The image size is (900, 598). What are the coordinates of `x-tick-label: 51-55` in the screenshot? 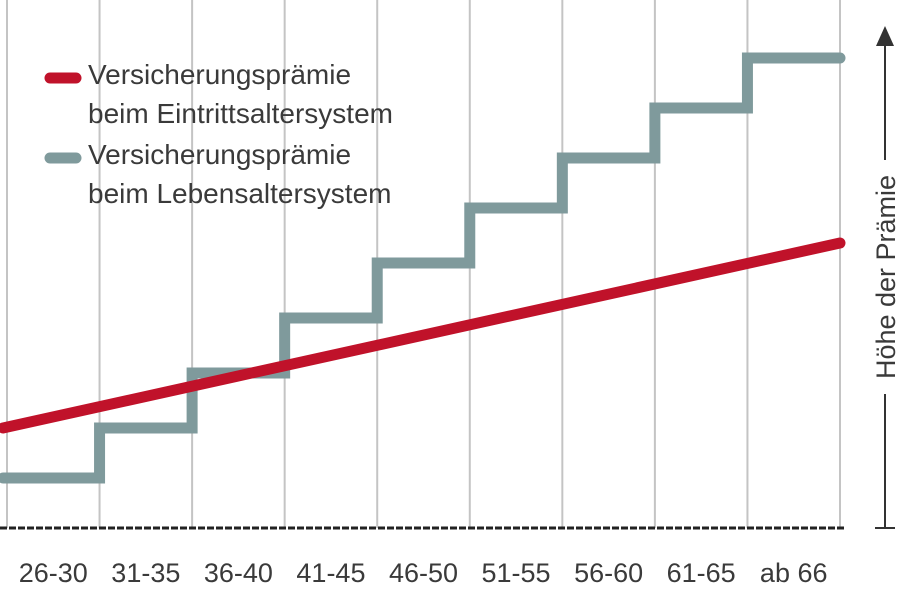 It's located at (516, 573).